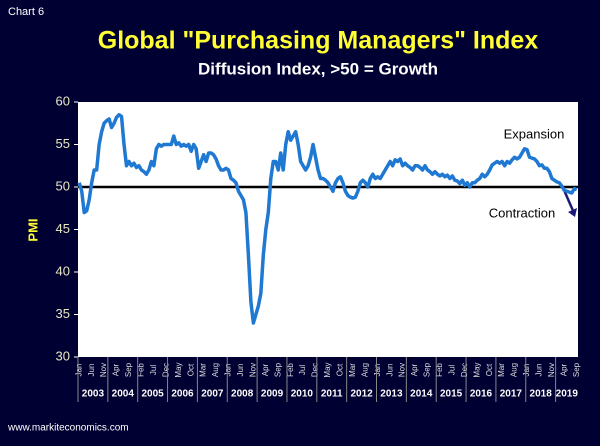 This screenshot has height=446, width=600. I want to click on year-label: 2012, so click(361, 394).